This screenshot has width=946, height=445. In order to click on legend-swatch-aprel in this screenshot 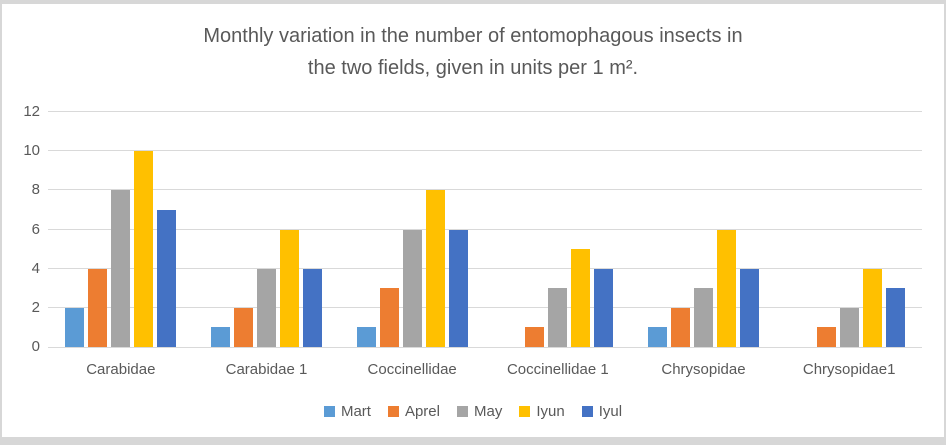, I will do `click(393, 411)`.